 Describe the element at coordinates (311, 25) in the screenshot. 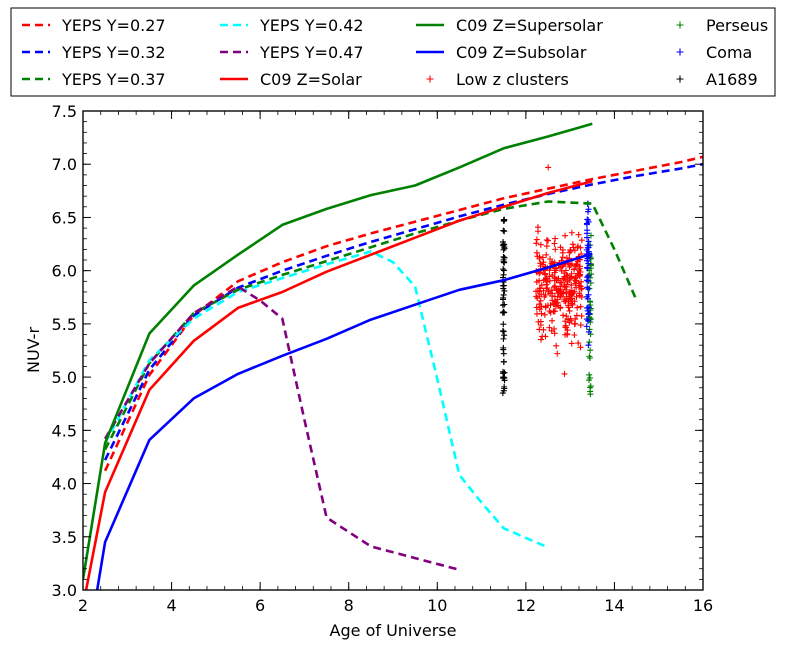

I see `legend-item-yeps-y-0-42-label: YEPS Y=0.42` at that location.